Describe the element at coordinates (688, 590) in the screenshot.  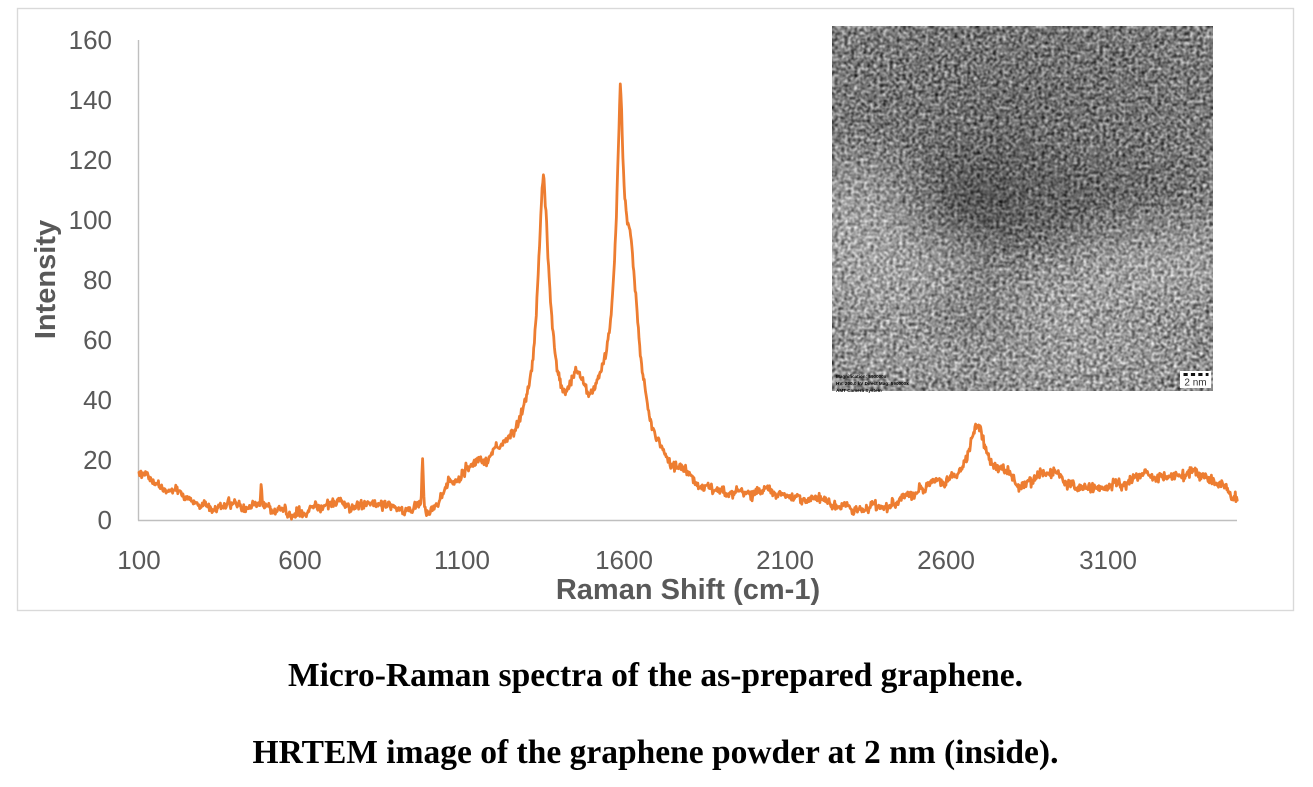
I see `svg-text: Raman Shift (cm-1)` at that location.